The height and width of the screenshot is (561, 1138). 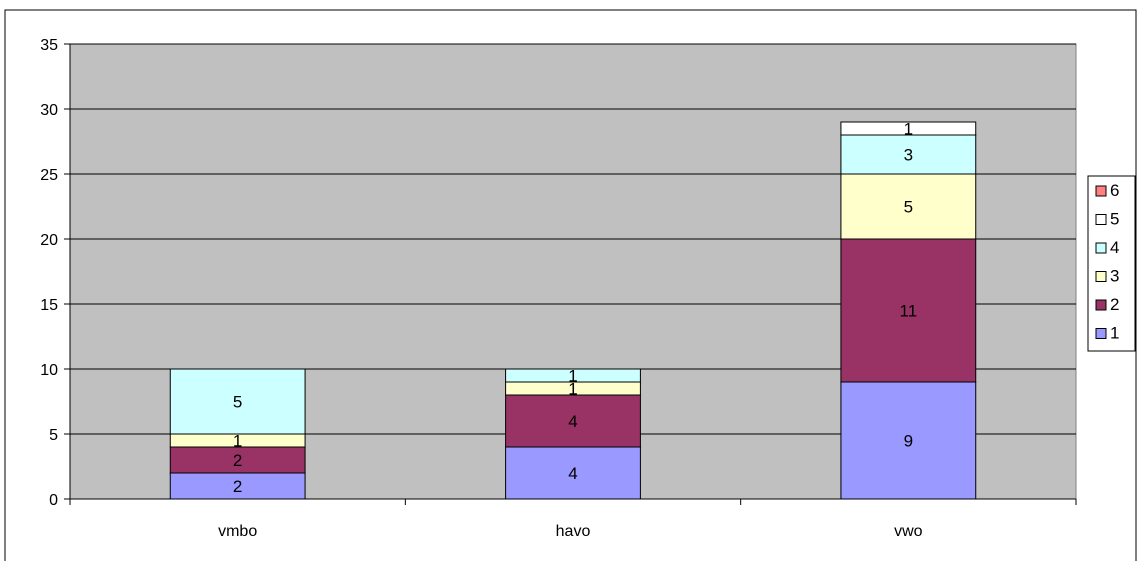 What do you see at coordinates (53, 435) in the screenshot?
I see `y-tick-label: 5` at bounding box center [53, 435].